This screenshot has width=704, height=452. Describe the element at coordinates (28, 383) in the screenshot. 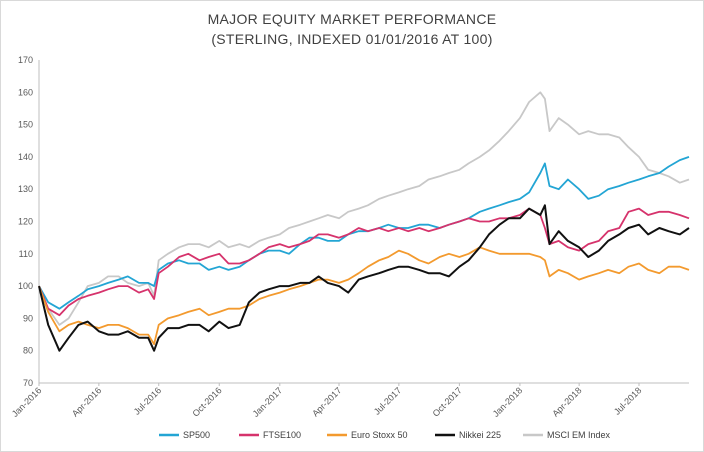

I see `y-tick-label: 70` at that location.